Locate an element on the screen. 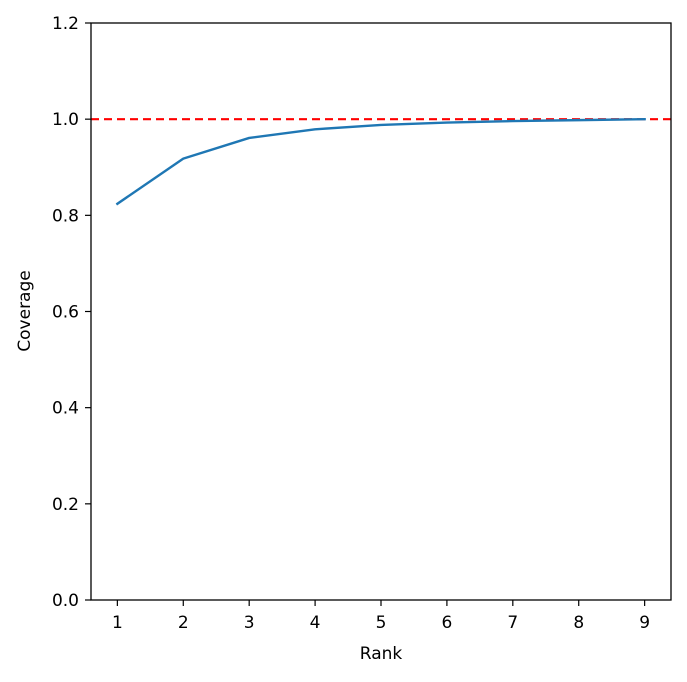 The width and height of the screenshot is (687, 682). x-tick-label: 7 is located at coordinates (512, 623).